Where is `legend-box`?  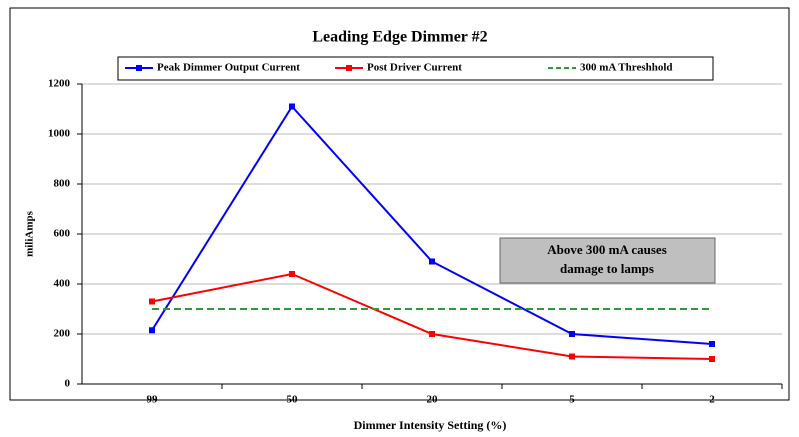 legend-box is located at coordinates (415, 68).